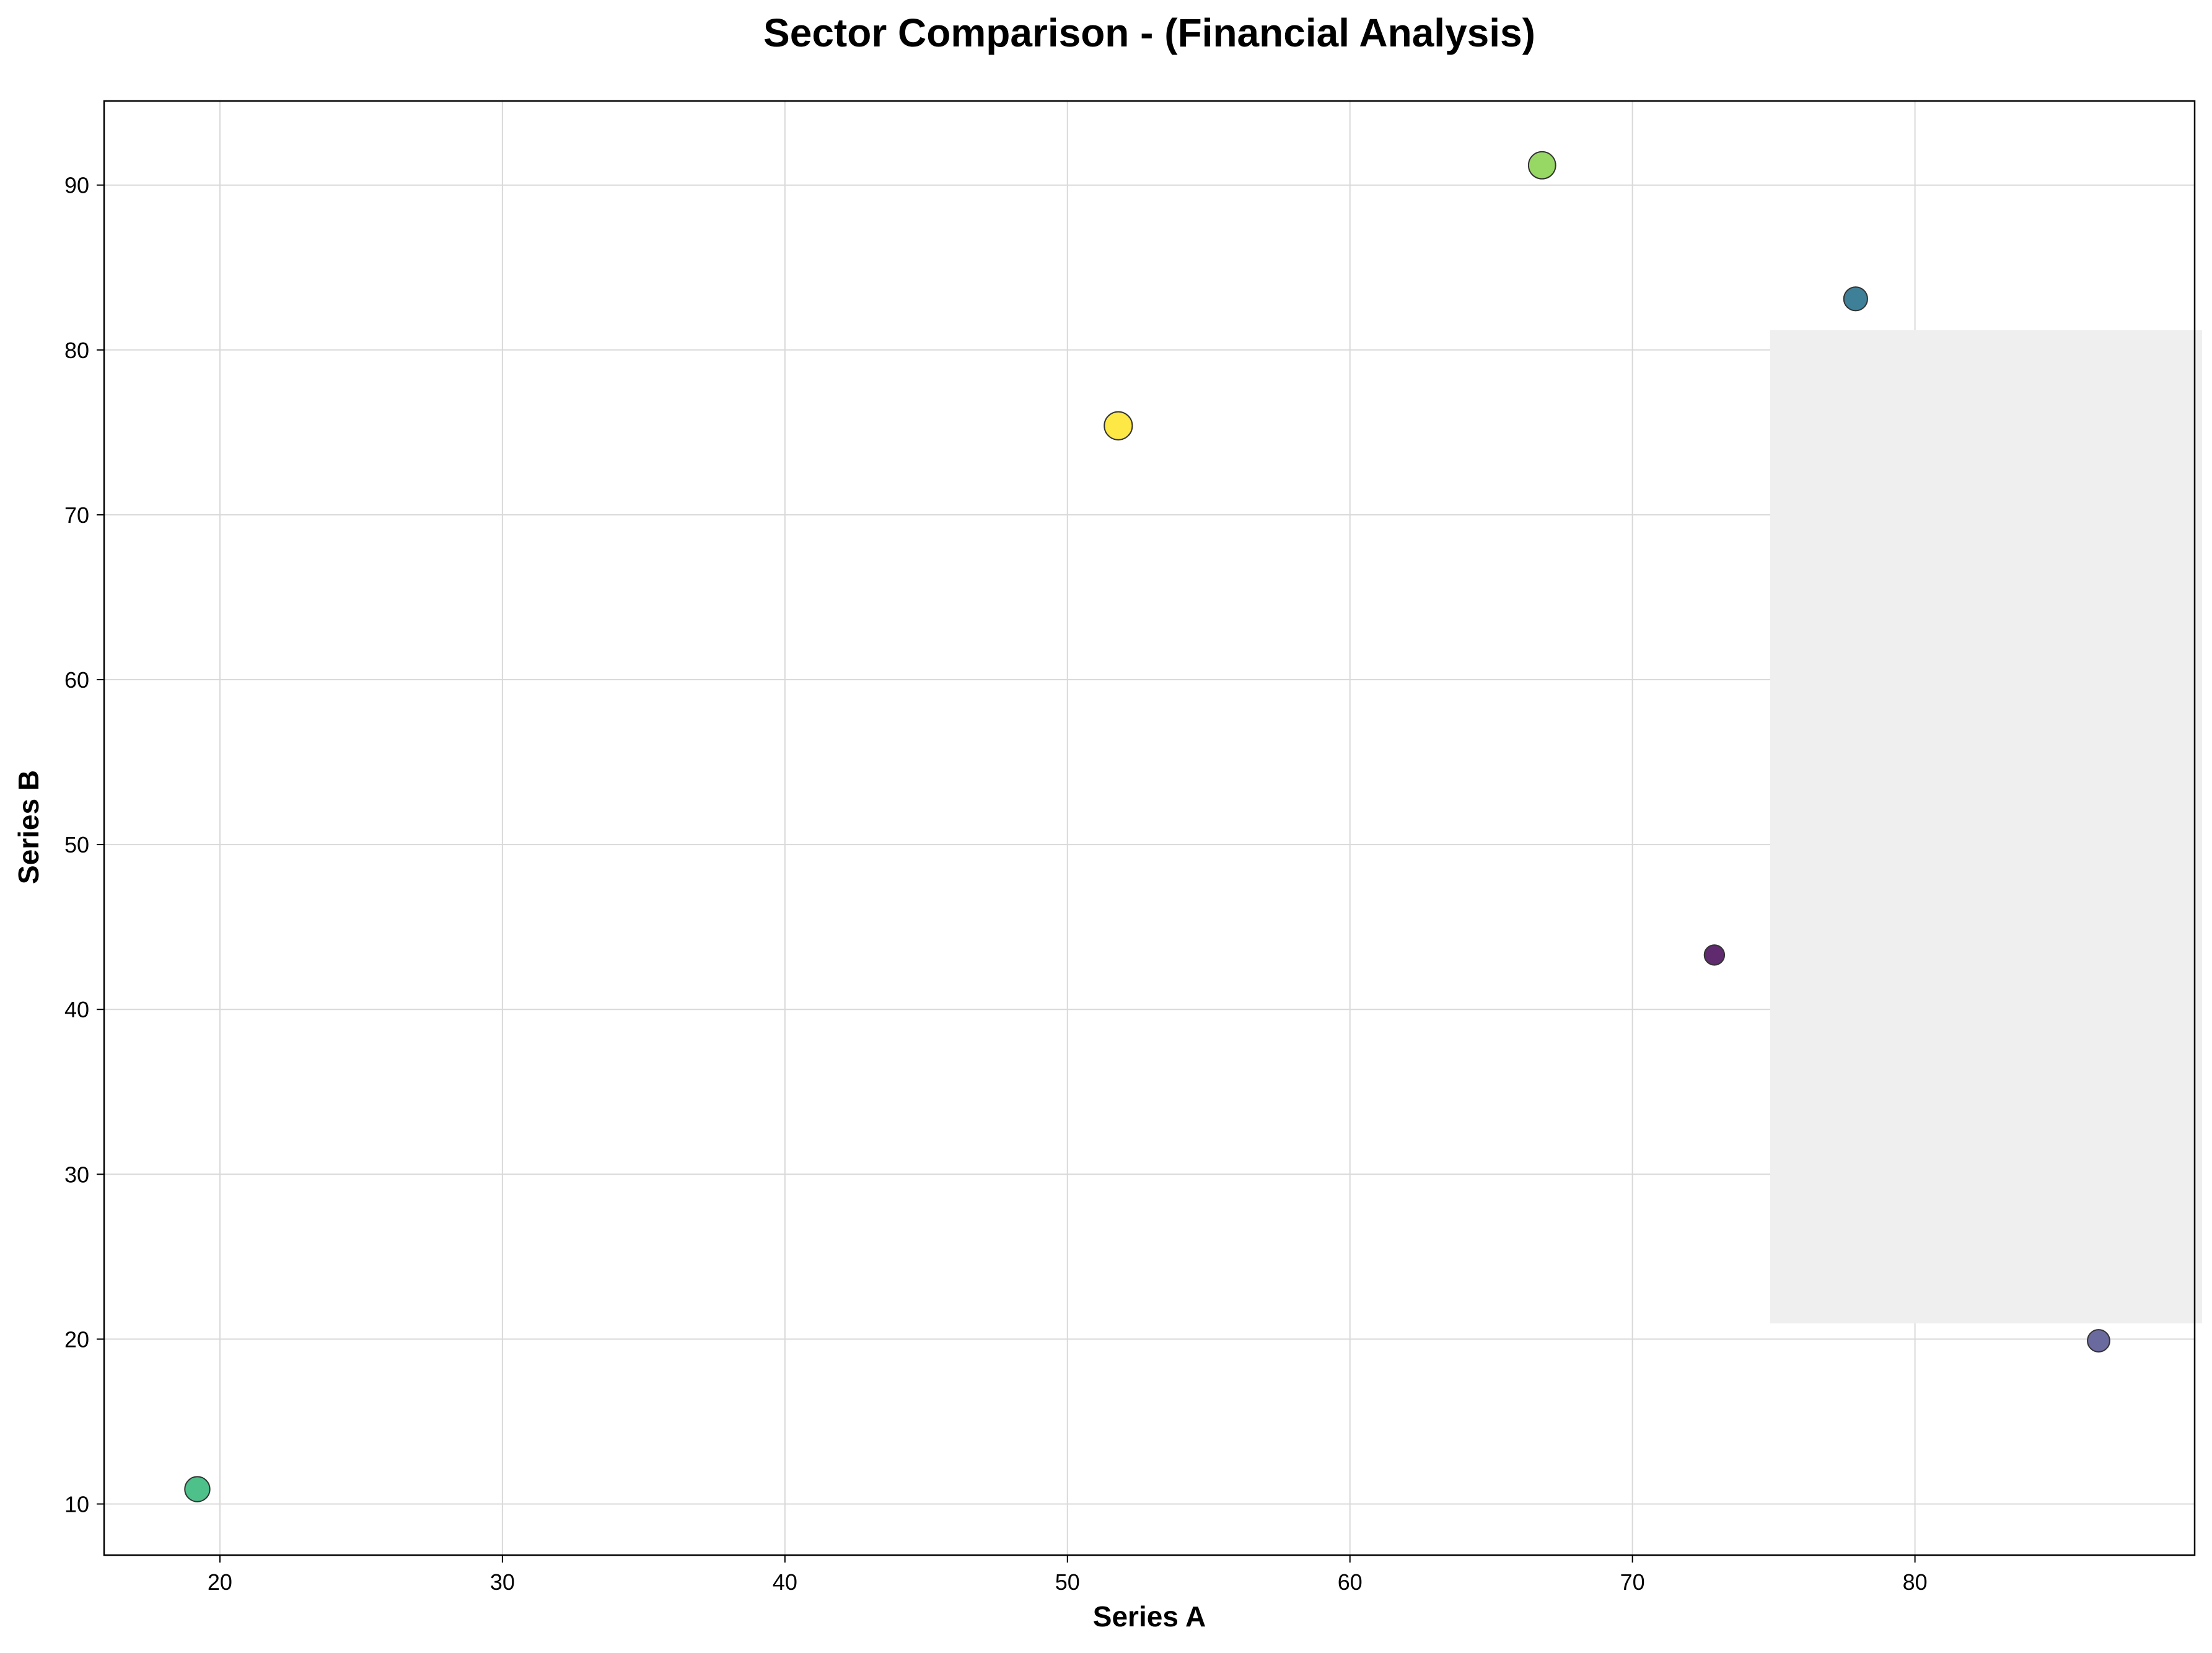  What do you see at coordinates (76, 515) in the screenshot?
I see `y-tick-label: 70` at bounding box center [76, 515].